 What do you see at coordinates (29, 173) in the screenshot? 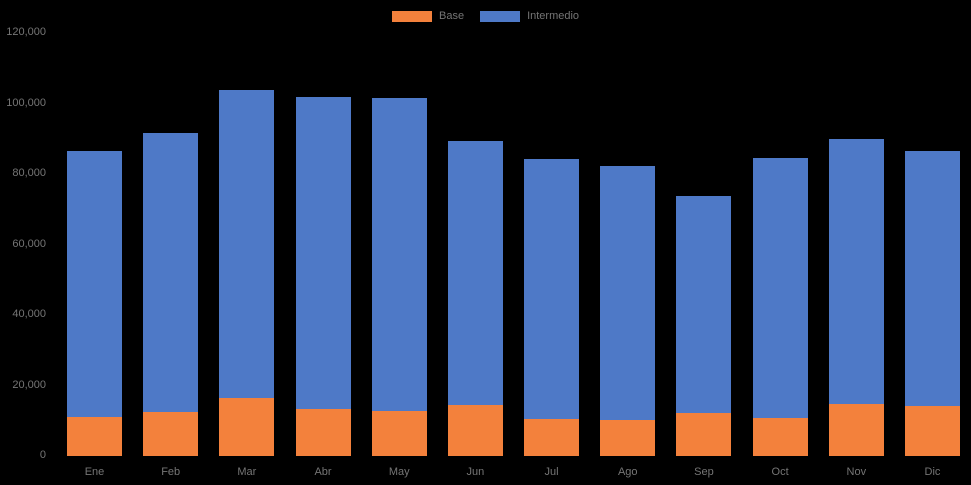
I see `y-tick-label: 80,000` at bounding box center [29, 173].